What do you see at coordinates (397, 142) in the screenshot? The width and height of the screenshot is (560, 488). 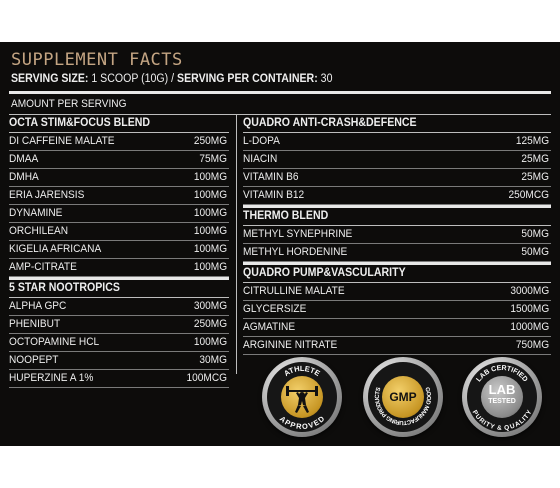 I see `ingredient-row: L-DOPA 125MG` at bounding box center [397, 142].